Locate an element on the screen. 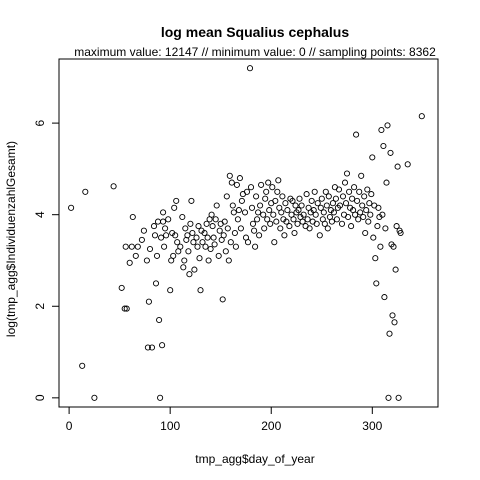 Image resolution: width=480 pixels, height=480 pixels. x-tick-label-1: 100 is located at coordinates (170, 426).